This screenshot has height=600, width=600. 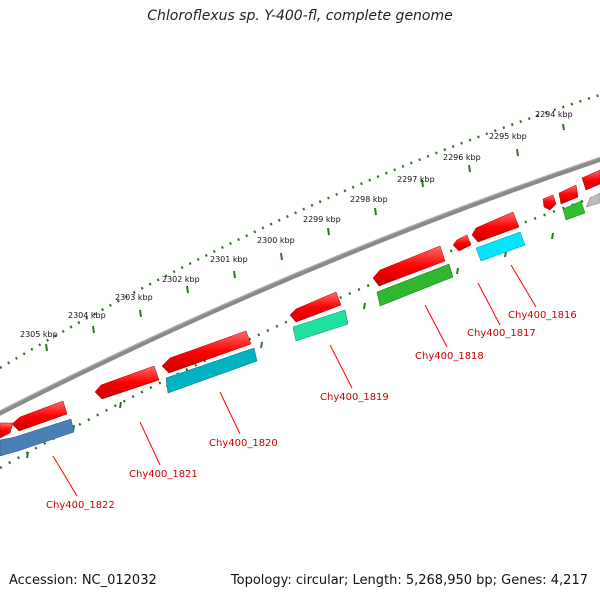 What do you see at coordinates (320, 325) in the screenshot?
I see `gene-feature-g3` at bounding box center [320, 325].